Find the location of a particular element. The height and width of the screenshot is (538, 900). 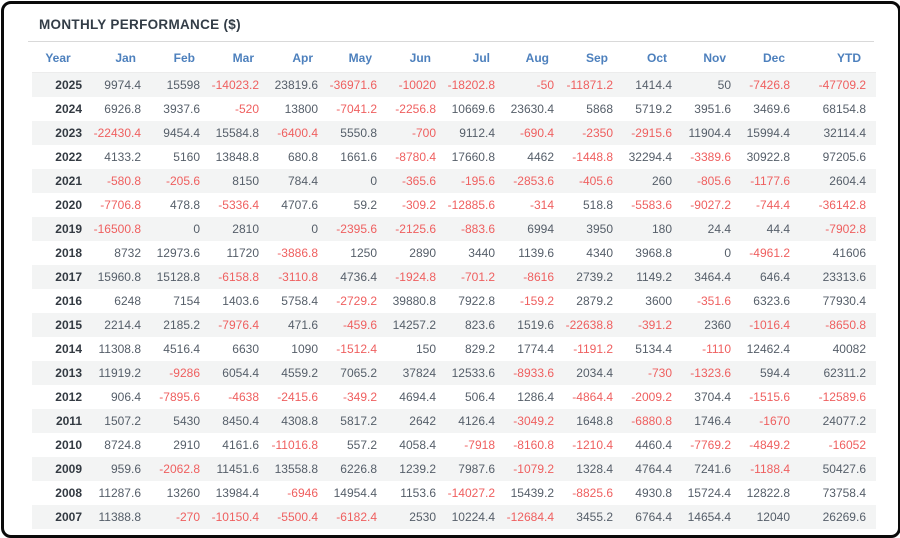

value-cell-feb: -2062.8 is located at coordinates (179, 469).